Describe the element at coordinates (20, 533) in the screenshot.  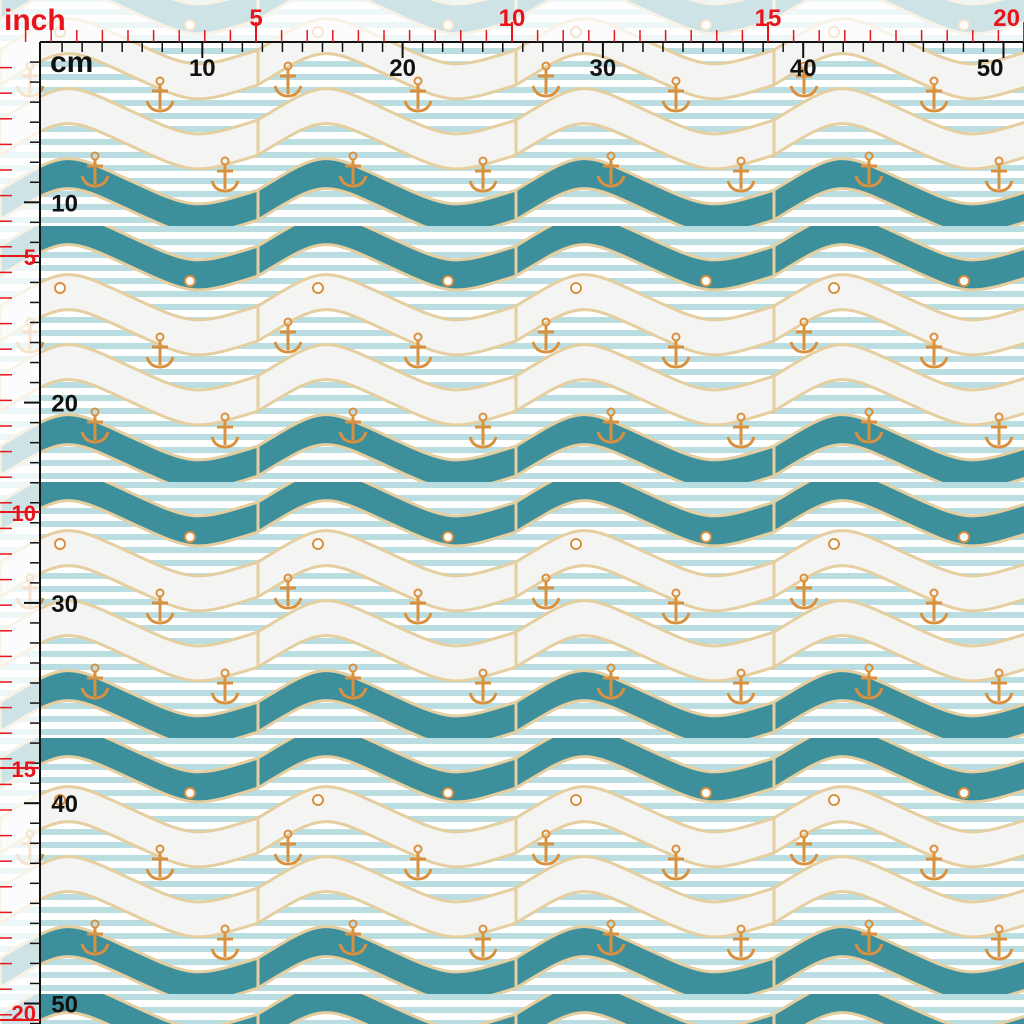
I see `left-ruler-band` at that location.